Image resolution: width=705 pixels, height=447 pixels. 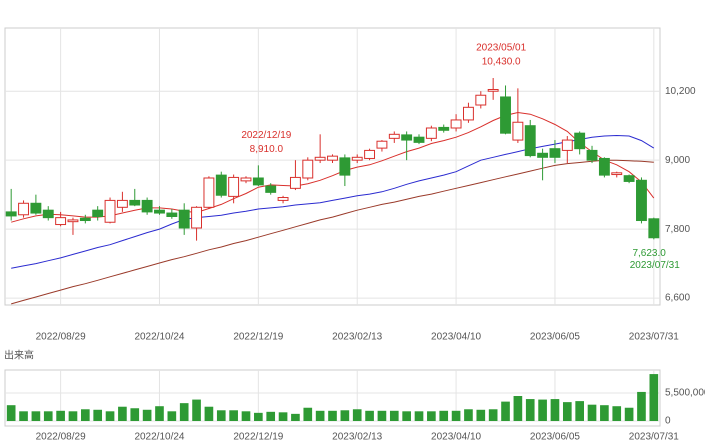 What do you see at coordinates (159, 437) in the screenshot?
I see `x-tick-label: 2022/10/24` at bounding box center [159, 437].